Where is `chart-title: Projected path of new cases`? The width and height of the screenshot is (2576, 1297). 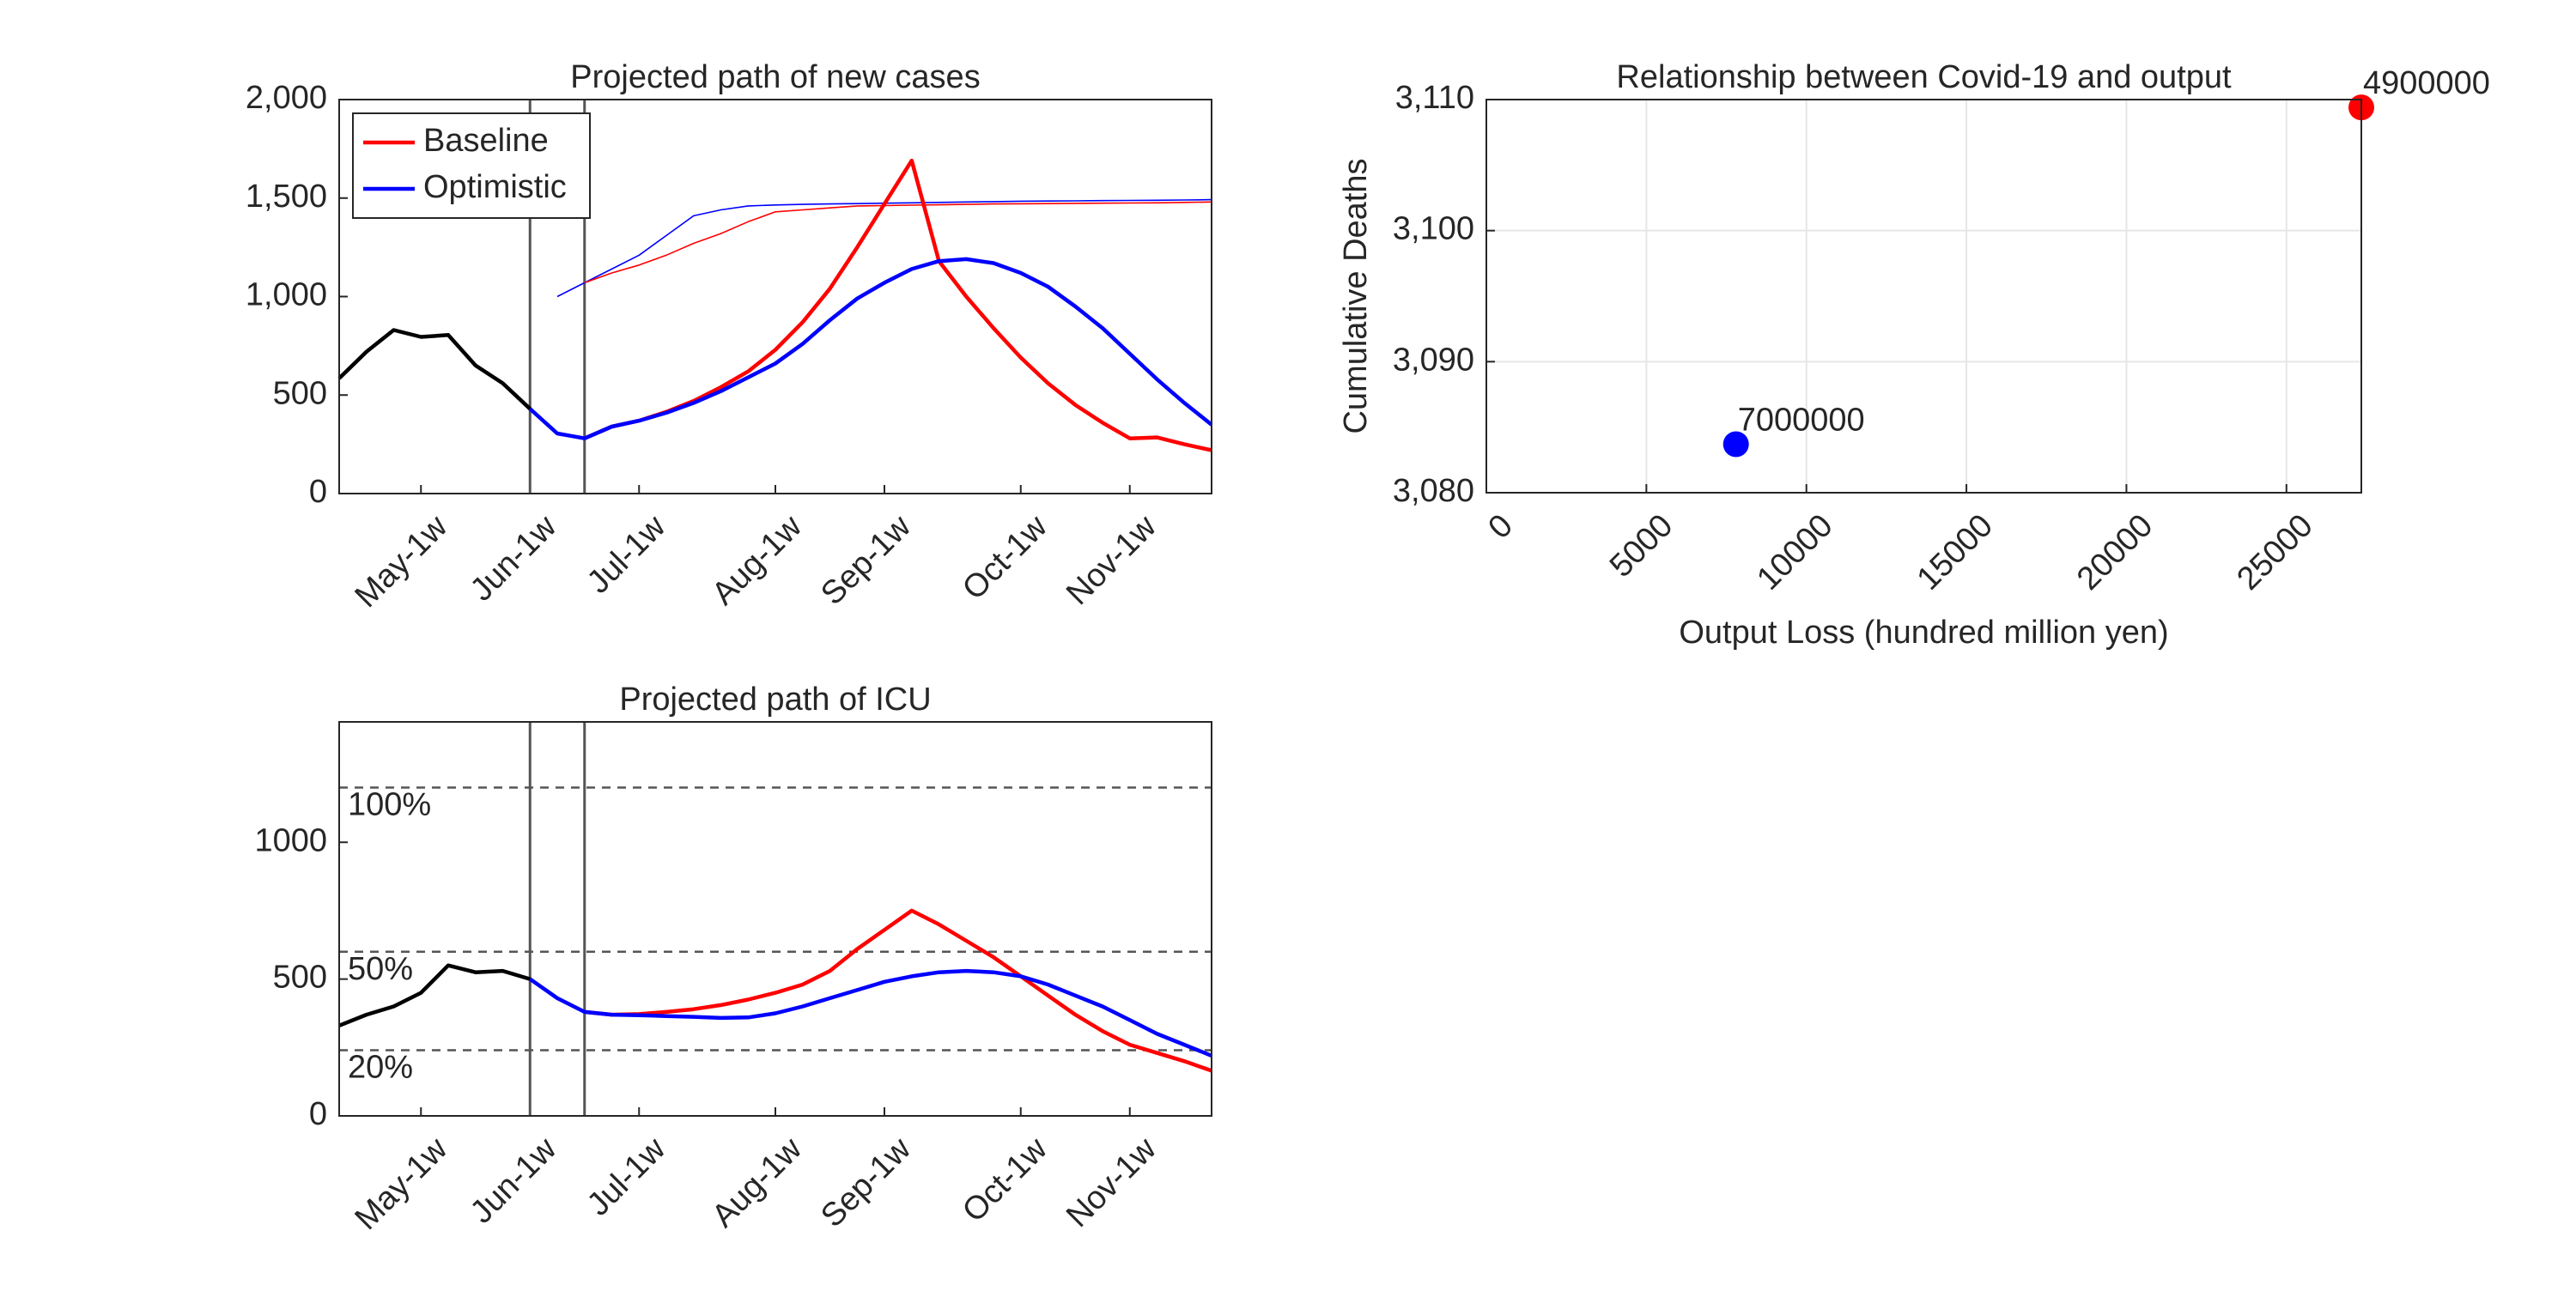
chart-title: Projected path of new cases is located at coordinates (775, 77).